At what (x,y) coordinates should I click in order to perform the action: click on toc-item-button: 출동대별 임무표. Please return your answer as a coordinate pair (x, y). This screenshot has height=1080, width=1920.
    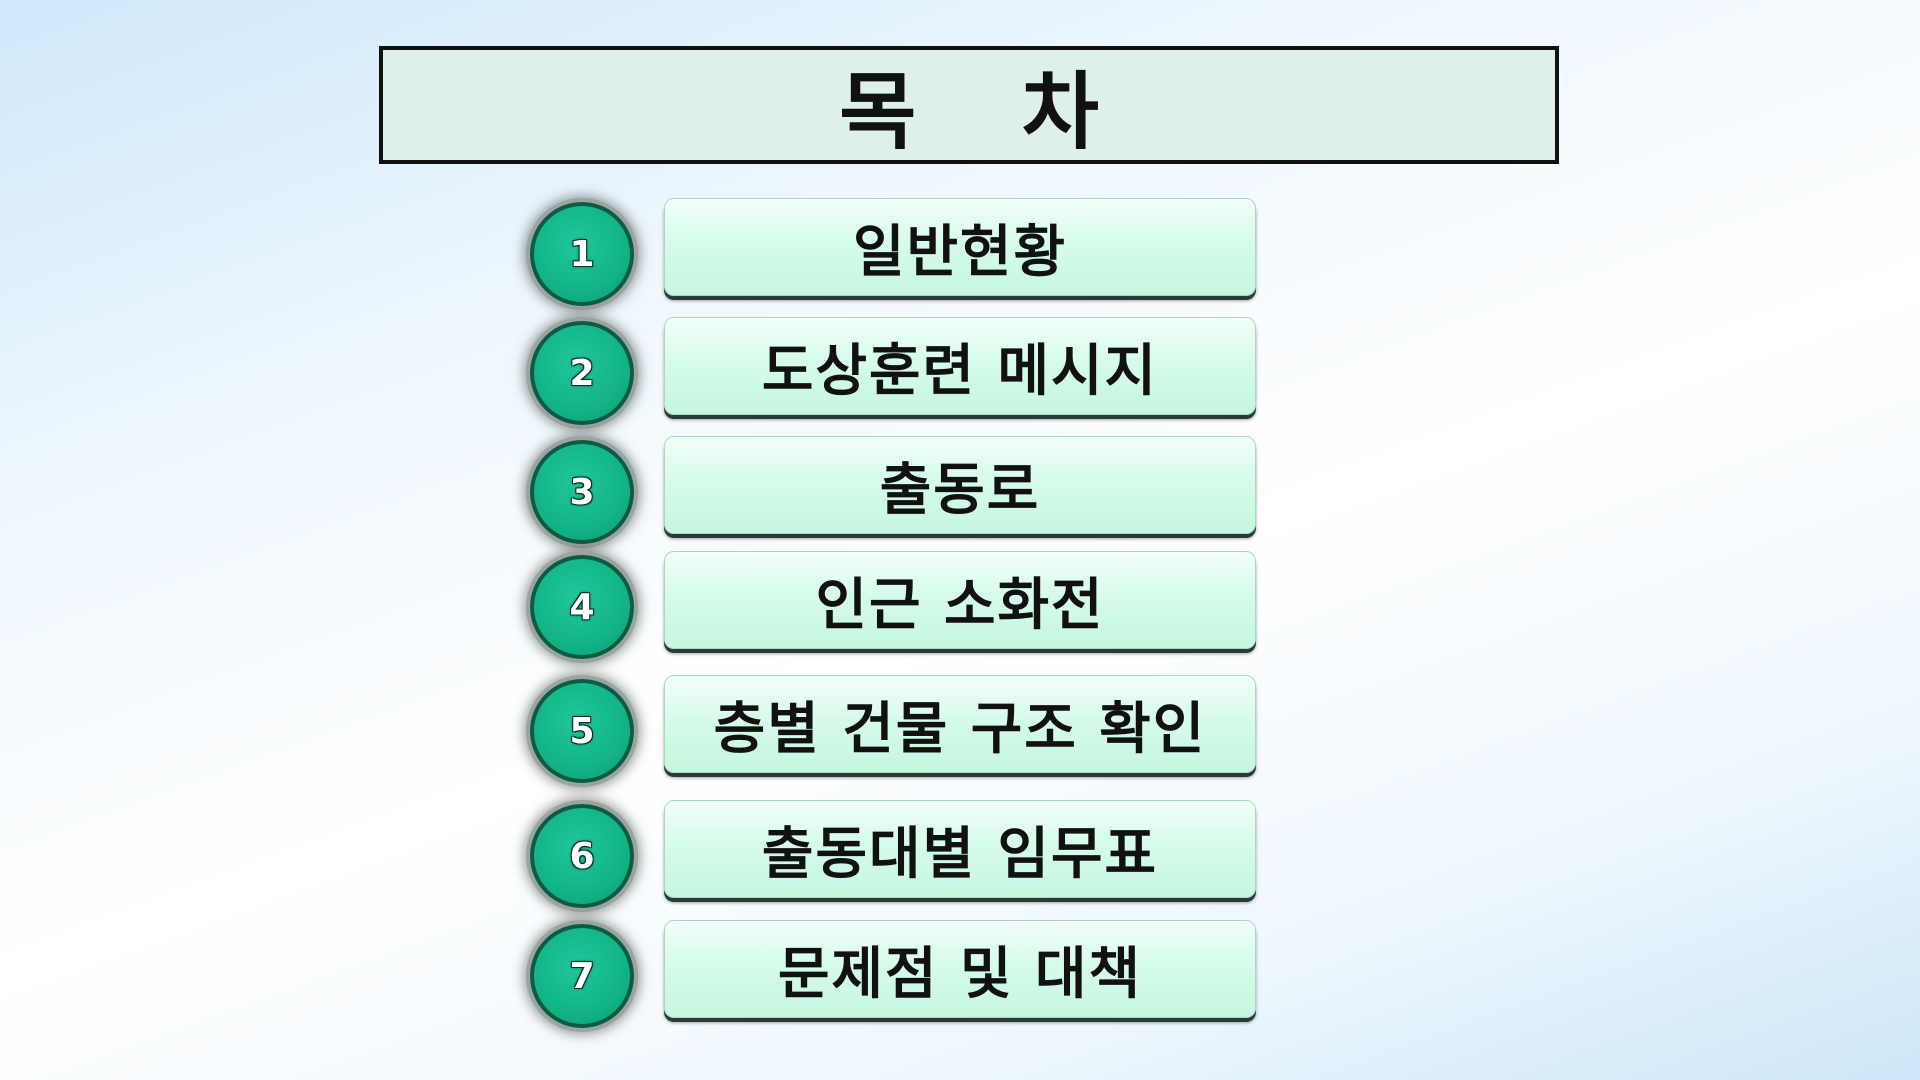
    Looking at the image, I should click on (960, 849).